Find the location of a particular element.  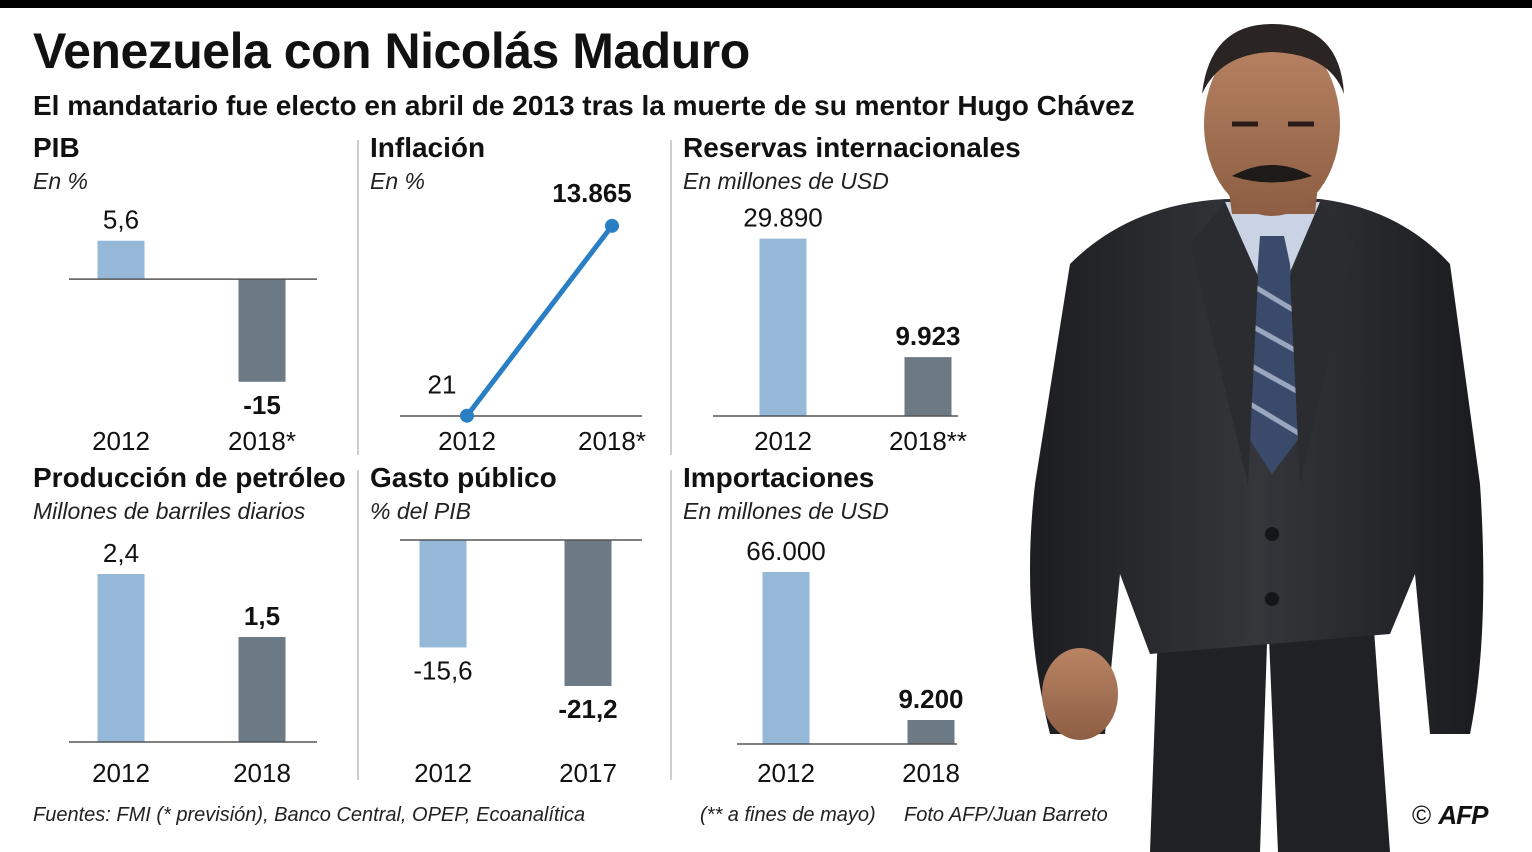

panel-title: Reservas internacionales is located at coordinates (852, 147).